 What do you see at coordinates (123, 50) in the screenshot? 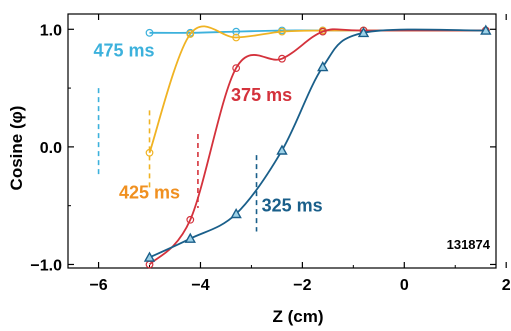
I see `series-label: 475 ms` at bounding box center [123, 50].